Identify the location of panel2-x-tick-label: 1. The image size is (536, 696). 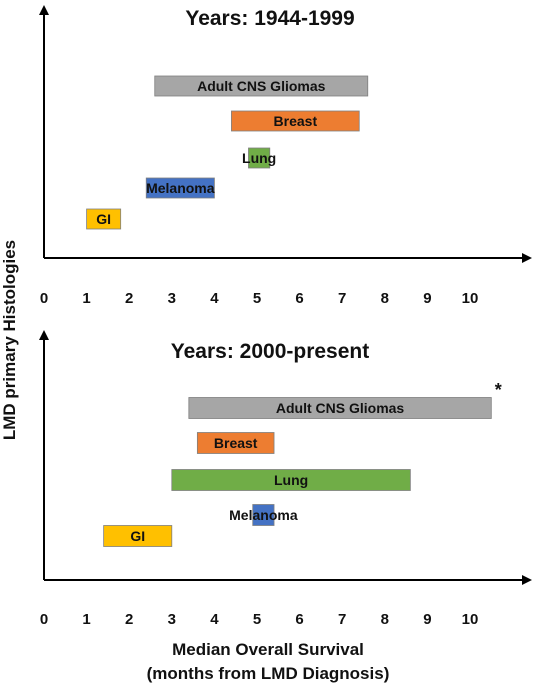
(86, 619).